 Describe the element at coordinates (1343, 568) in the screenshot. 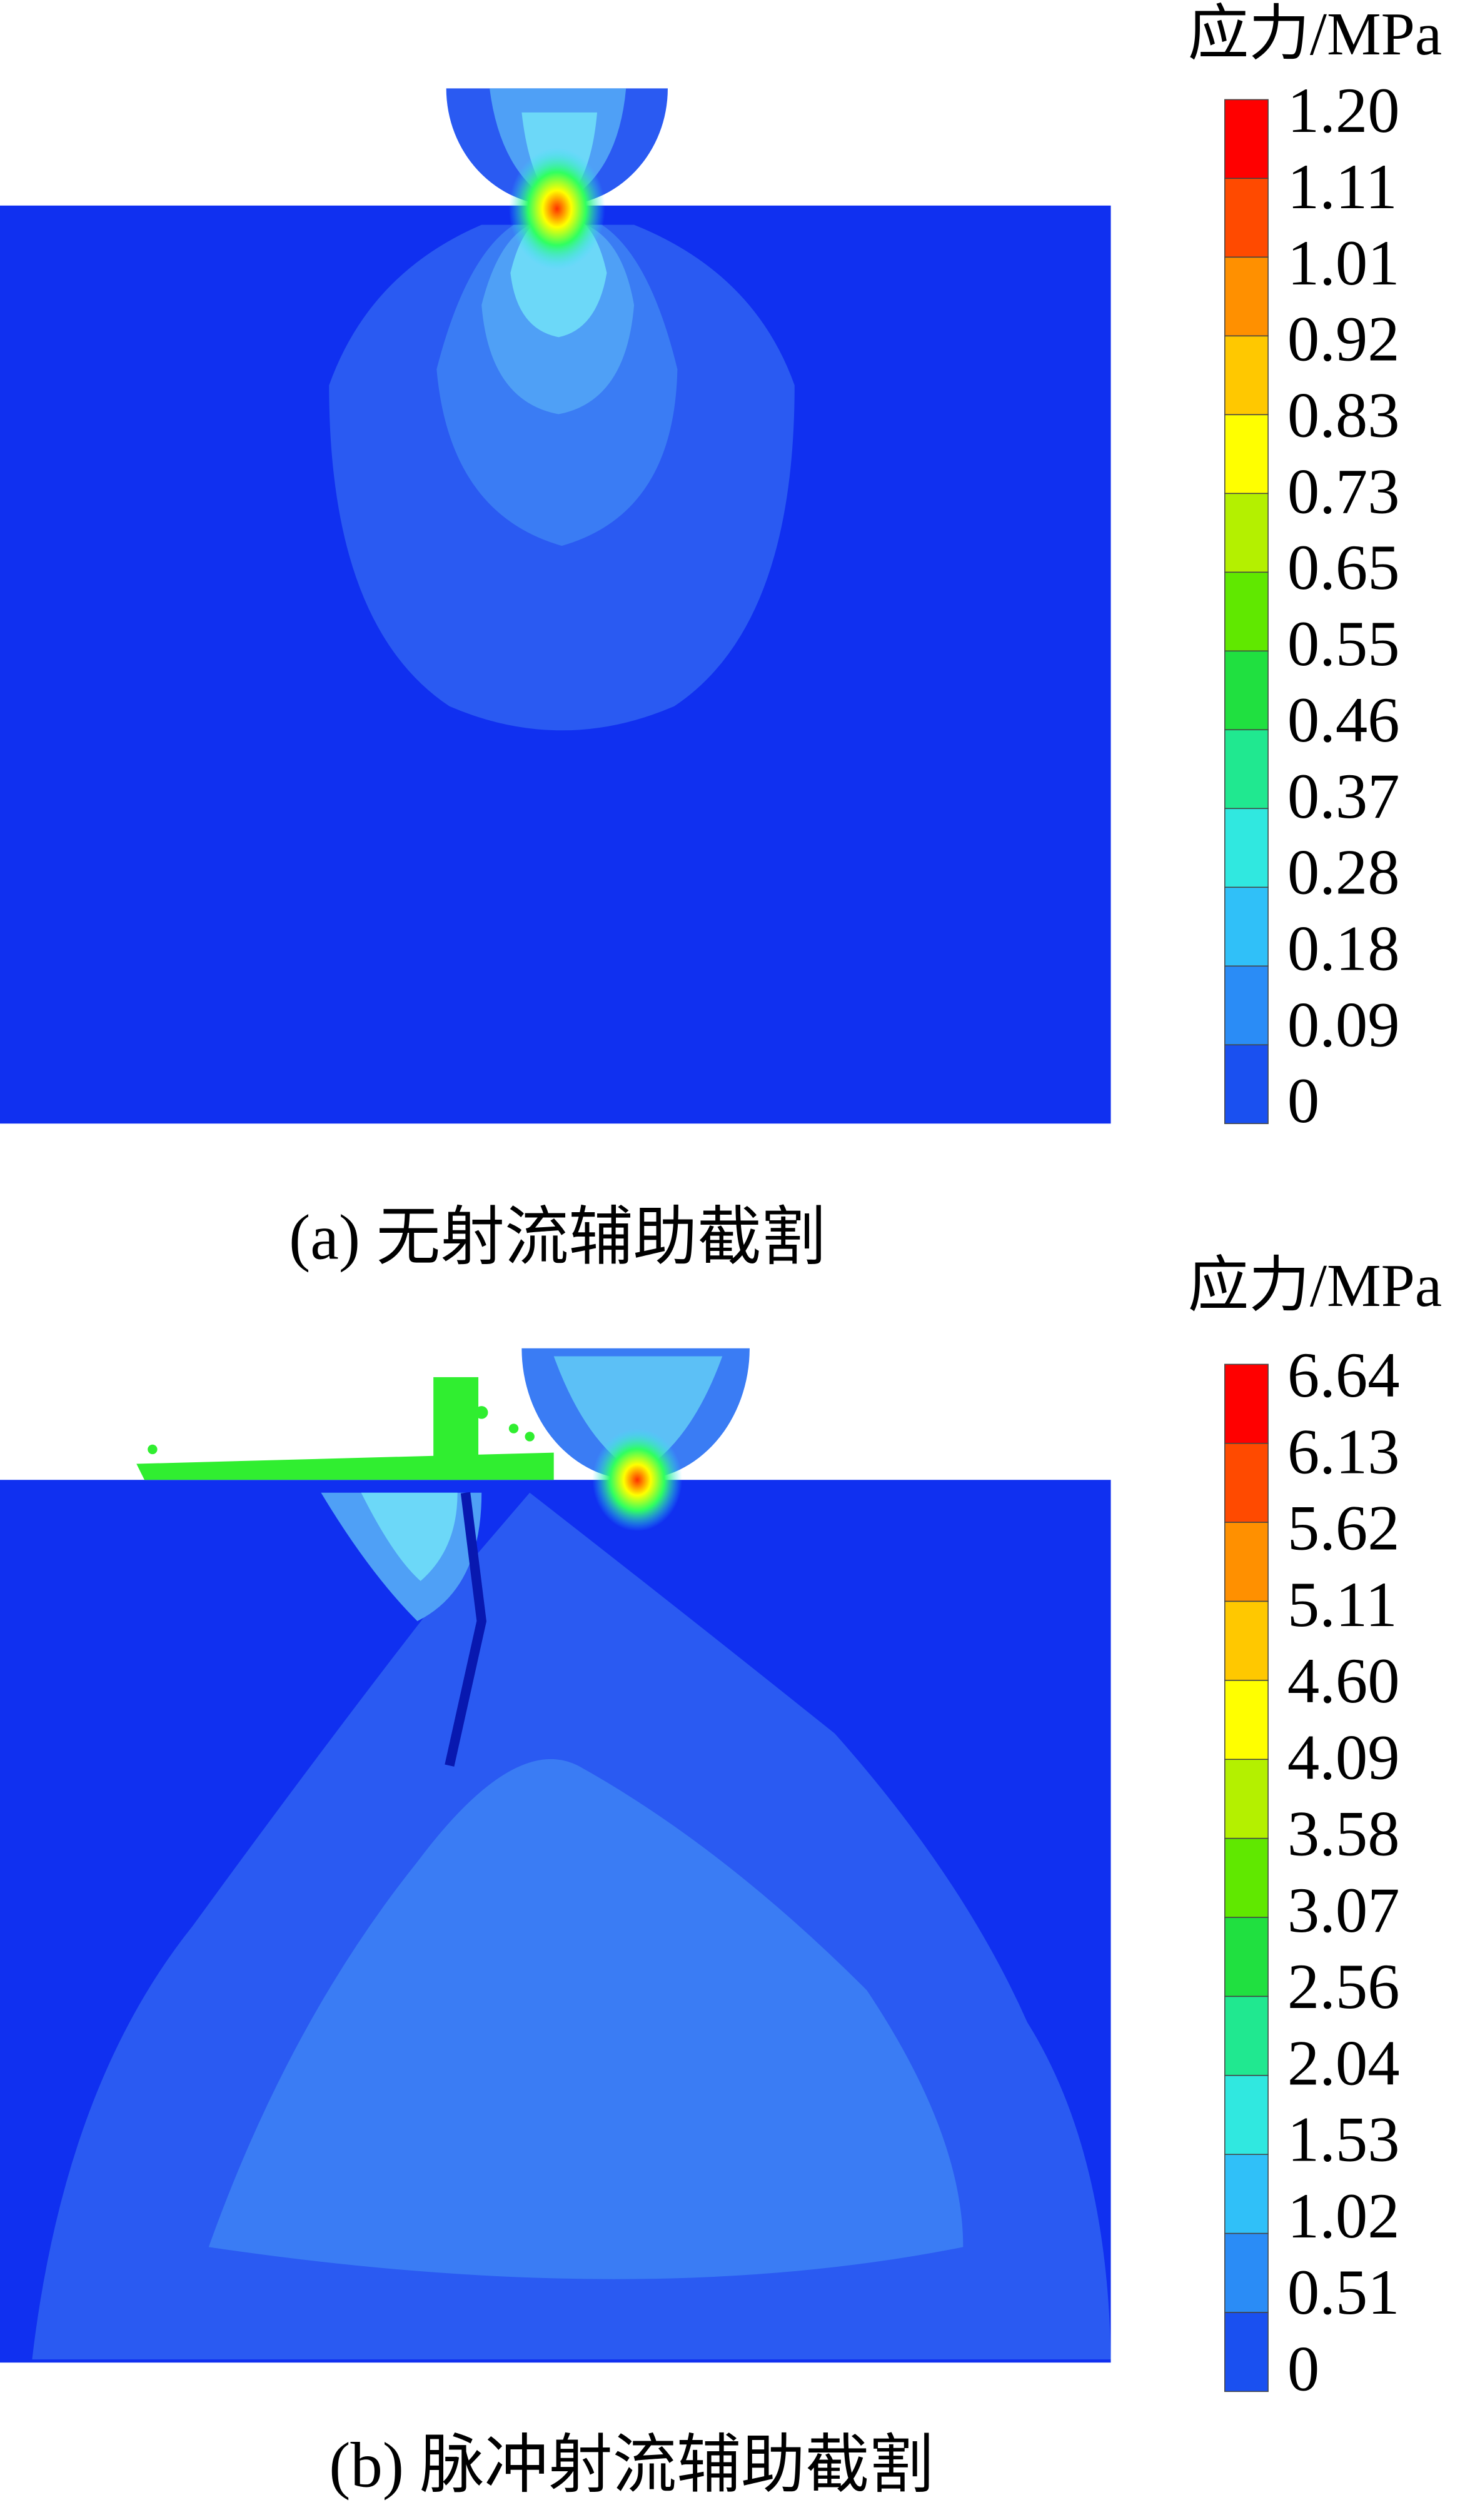

I see `colorbar-label: 0.65` at that location.